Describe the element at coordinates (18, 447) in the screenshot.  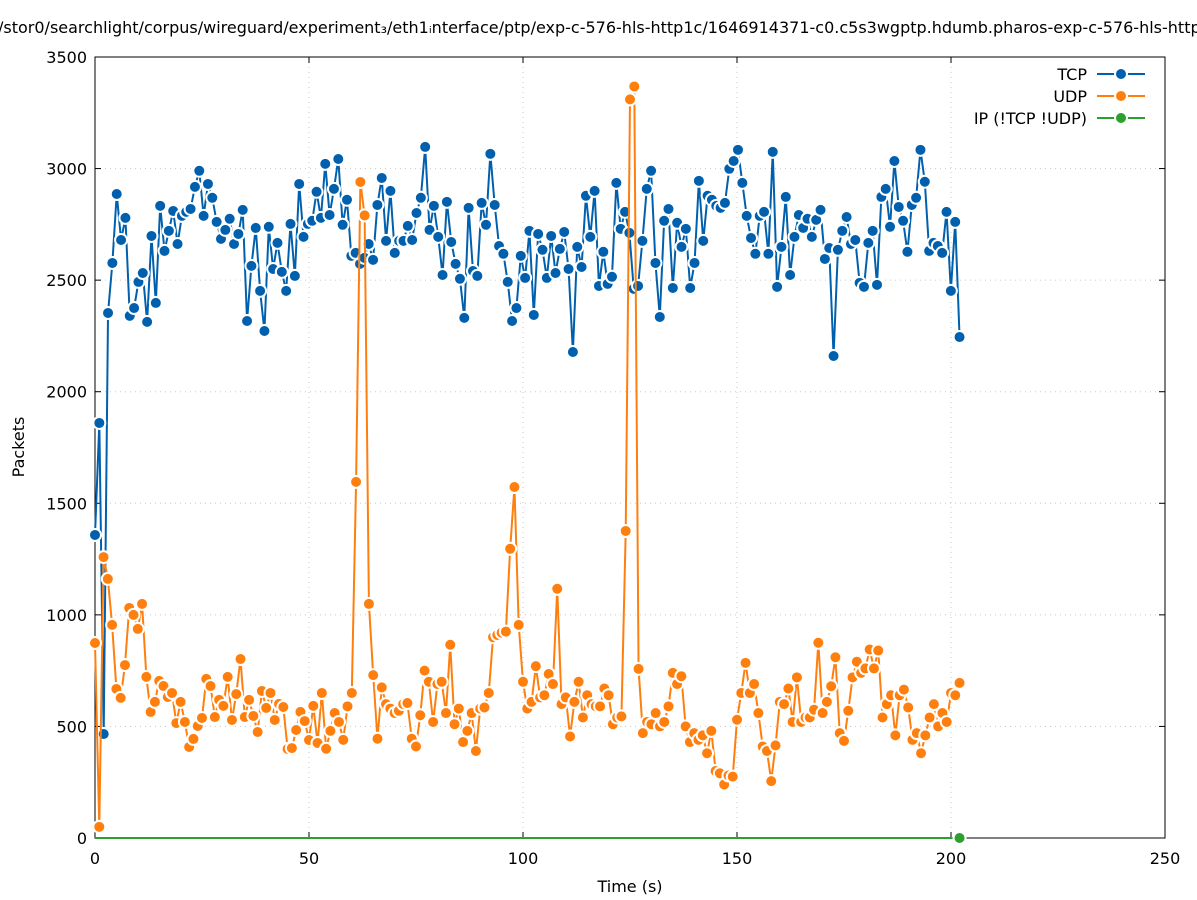
I see `y-axis-label: Packets` at that location.